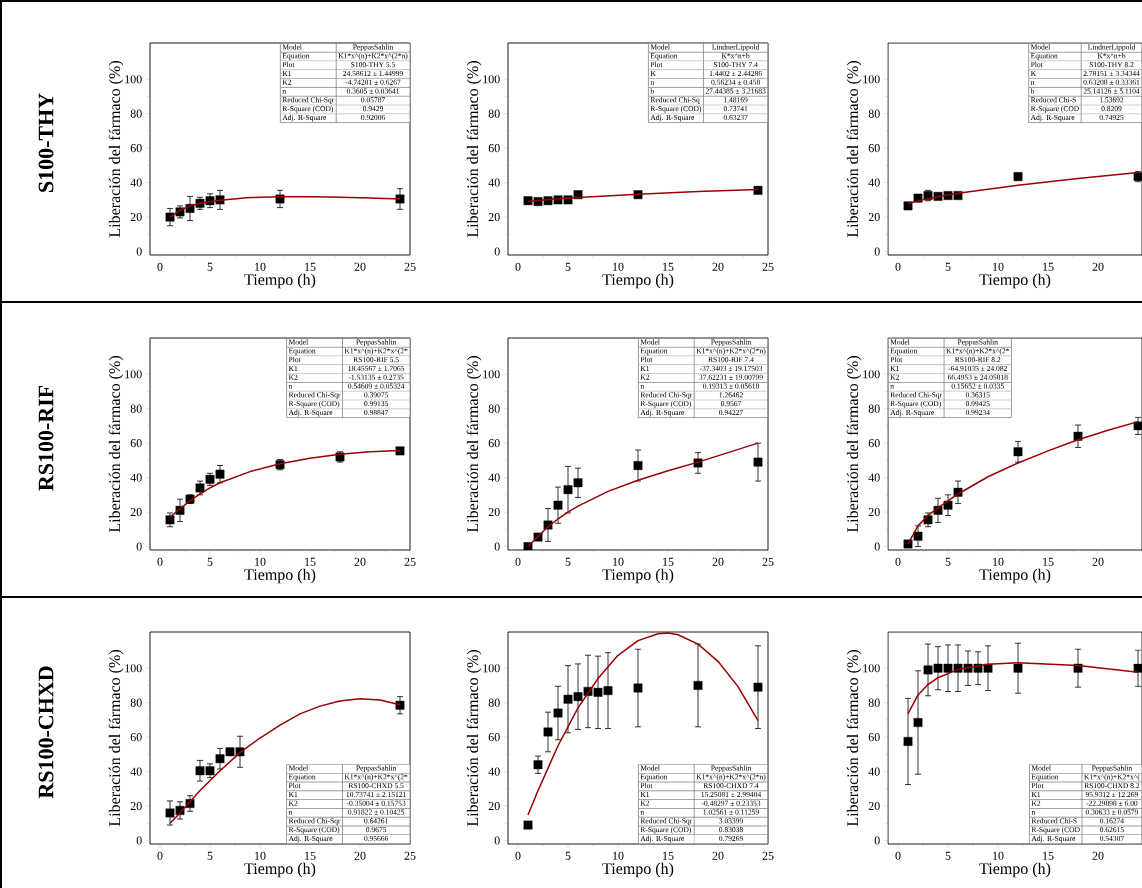 The width and height of the screenshot is (1142, 888). I want to click on text: RS100-RIF, so click(46, 438).